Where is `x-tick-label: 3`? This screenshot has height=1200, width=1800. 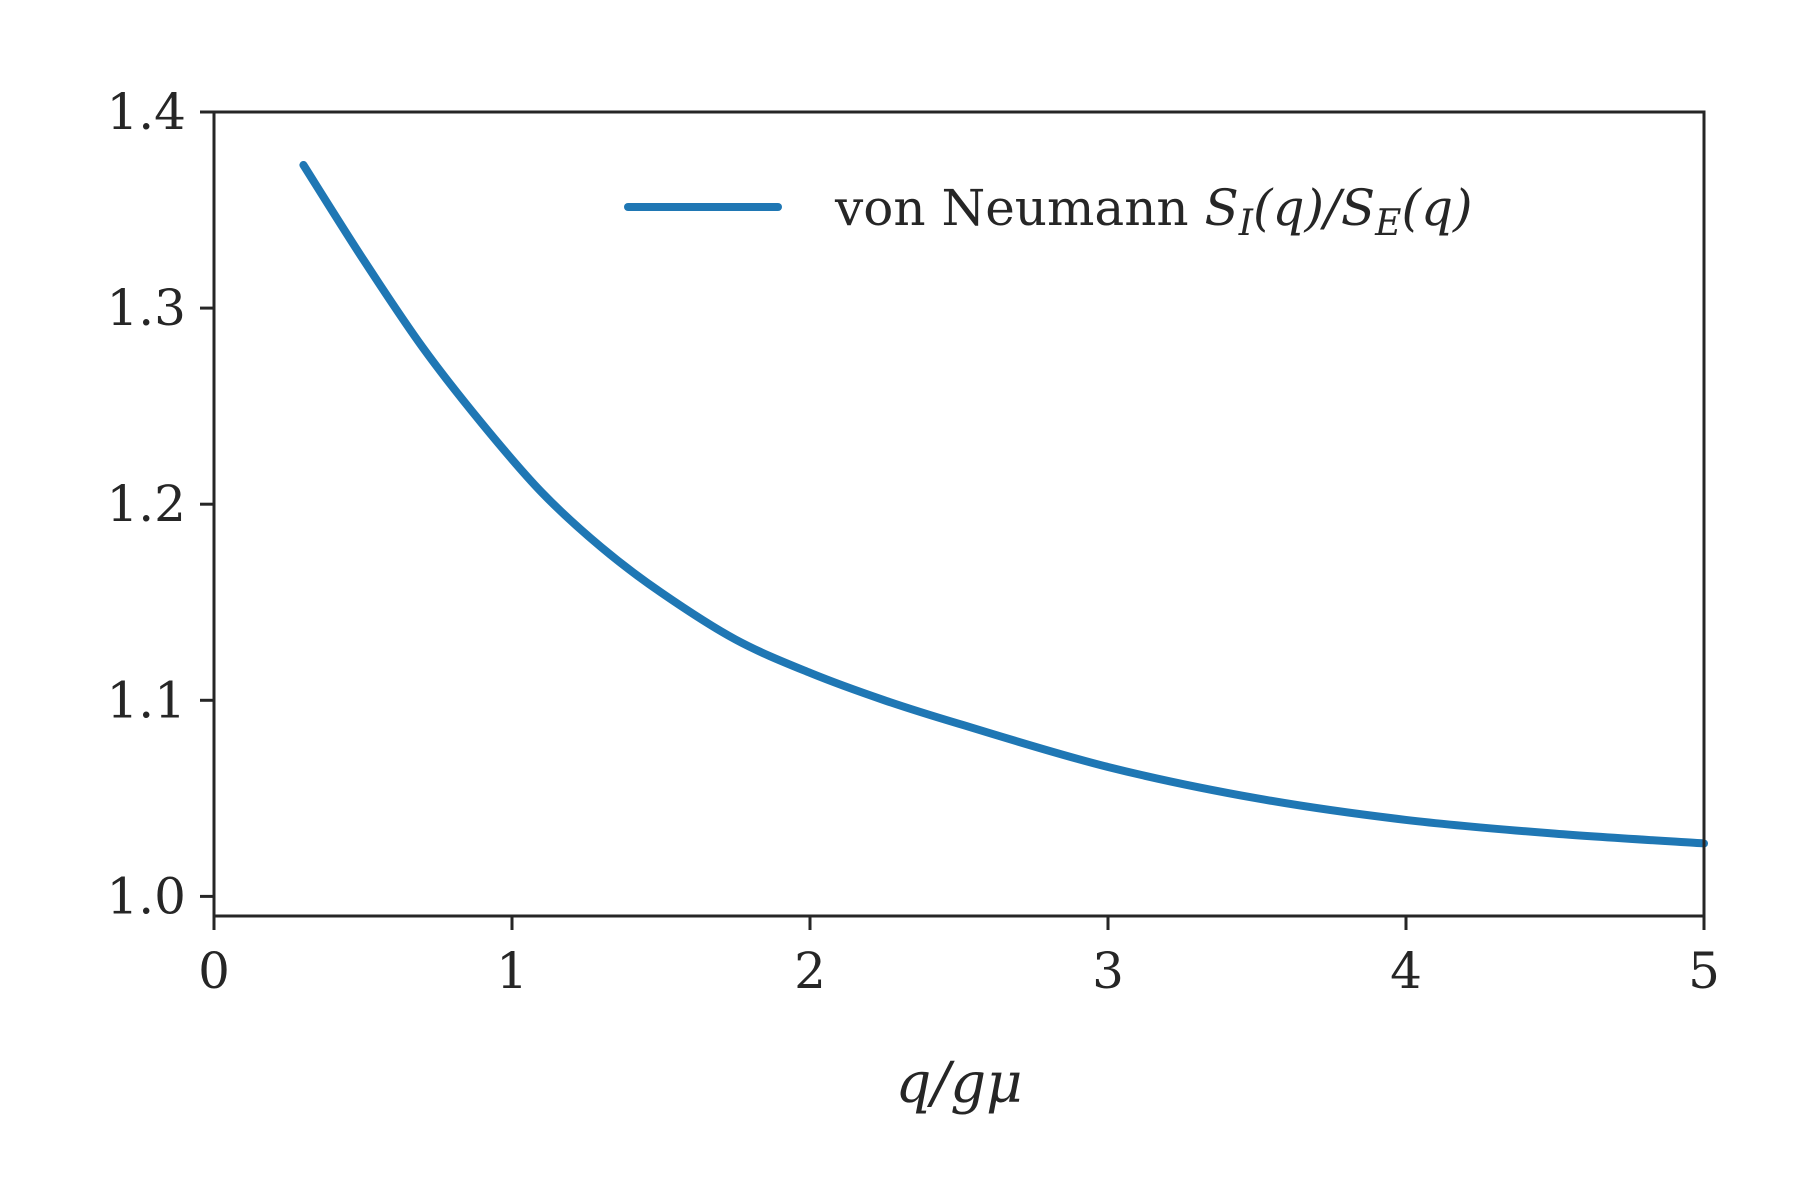 x-tick-label: 3 is located at coordinates (1108, 971).